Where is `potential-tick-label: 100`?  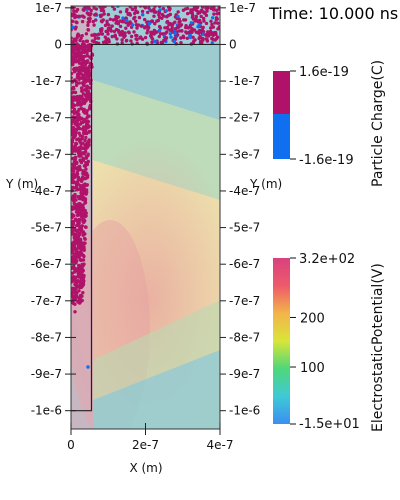 potential-tick-label: 100 is located at coordinates (312, 368).